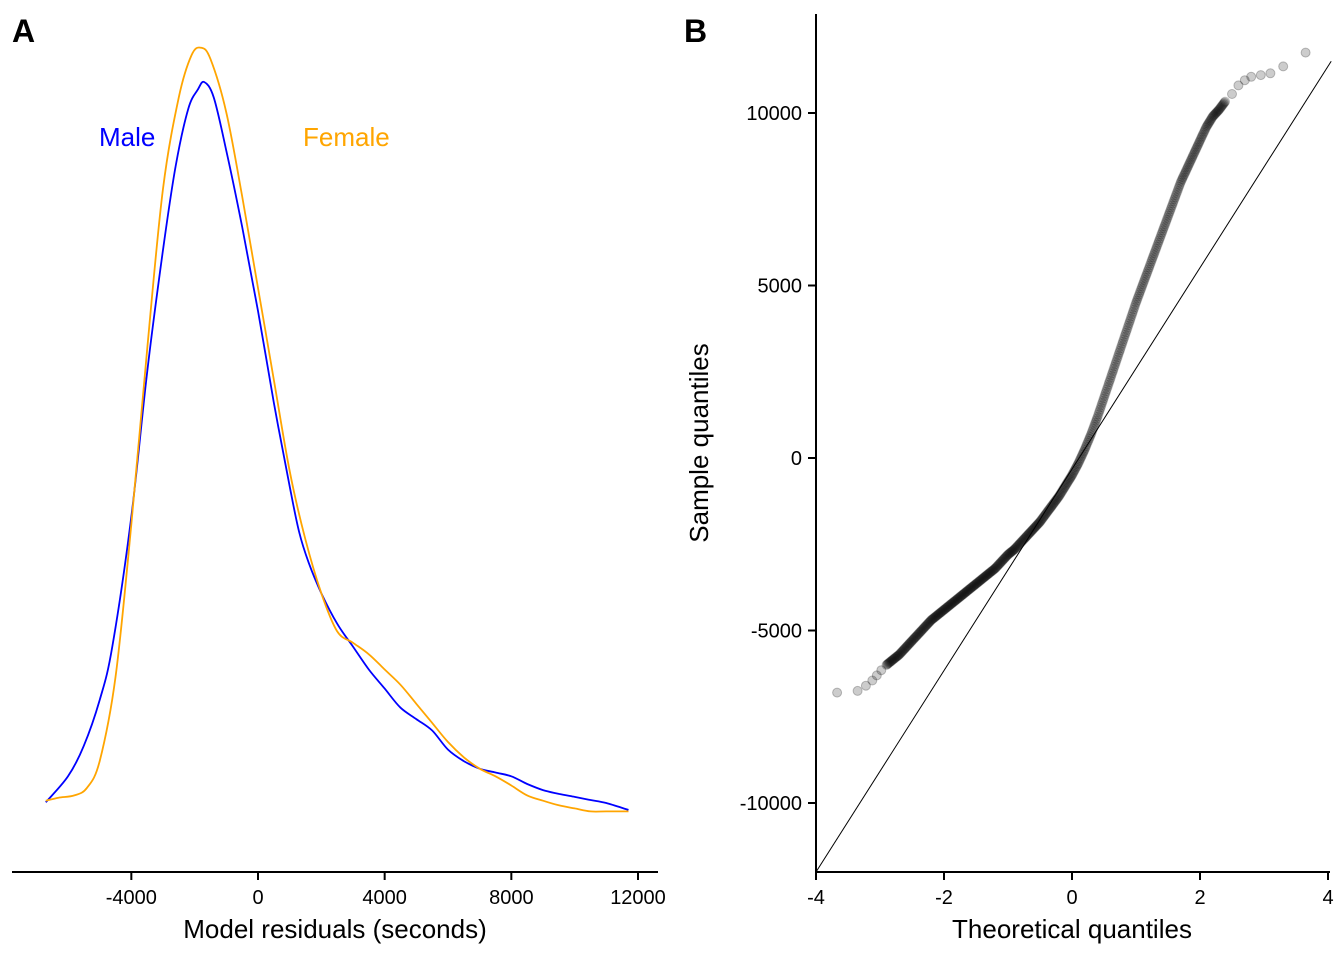 This screenshot has height=960, width=1344. I want to click on panel-b-x-tick-label: 4, so click(1327, 898).